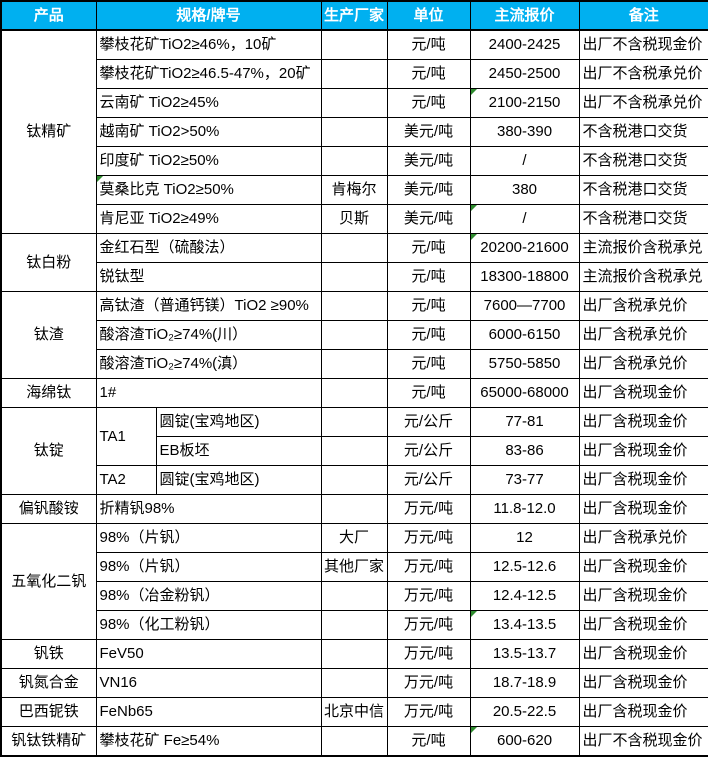 The image size is (708, 783). I want to click on price-cell: 77-81, so click(524, 422).